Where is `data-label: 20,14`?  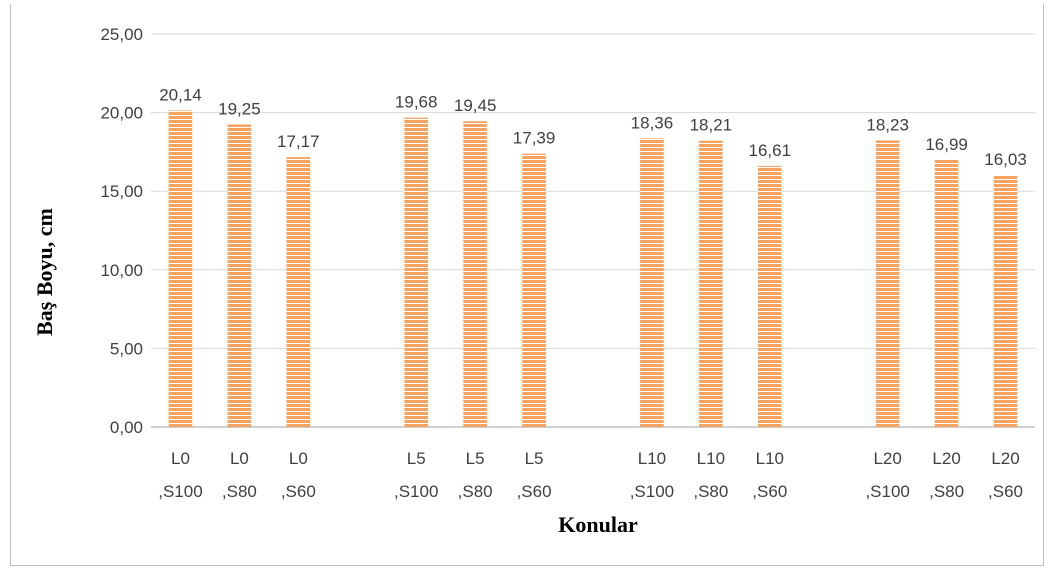 data-label: 20,14 is located at coordinates (180, 94).